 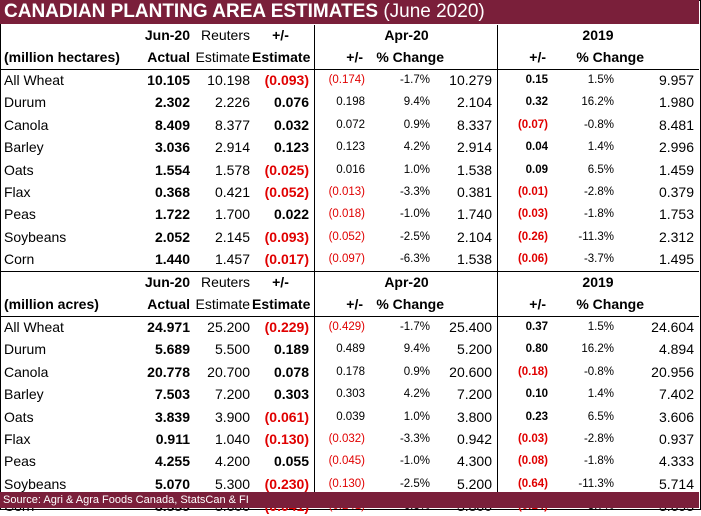 I want to click on cell-apr-diff: (0.130), so click(x=346, y=483).